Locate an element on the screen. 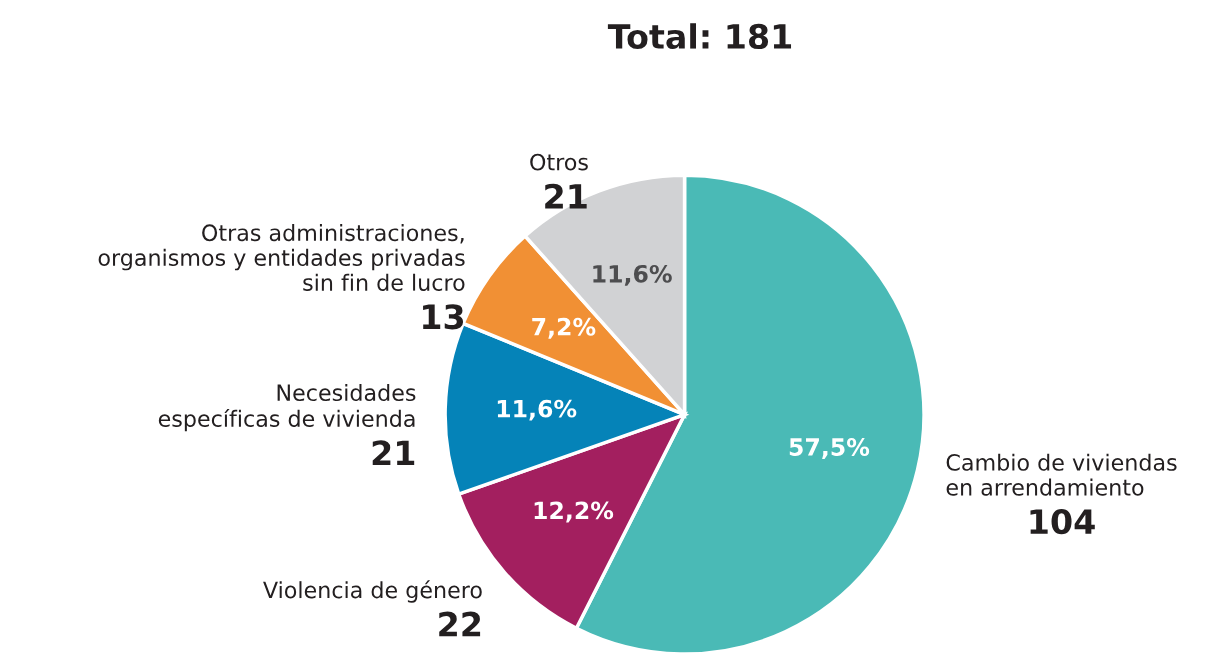 The width and height of the screenshot is (1229, 656). data-label: 22 is located at coordinates (460, 624).